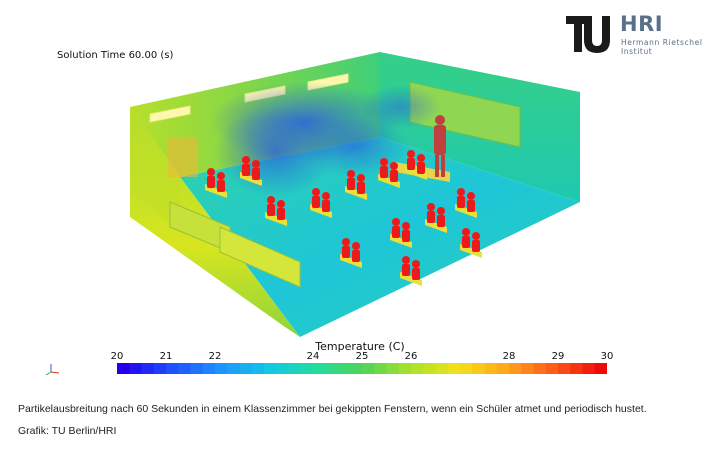  What do you see at coordinates (411, 356) in the screenshot?
I see `colorbar-tick-label: 26` at bounding box center [411, 356].